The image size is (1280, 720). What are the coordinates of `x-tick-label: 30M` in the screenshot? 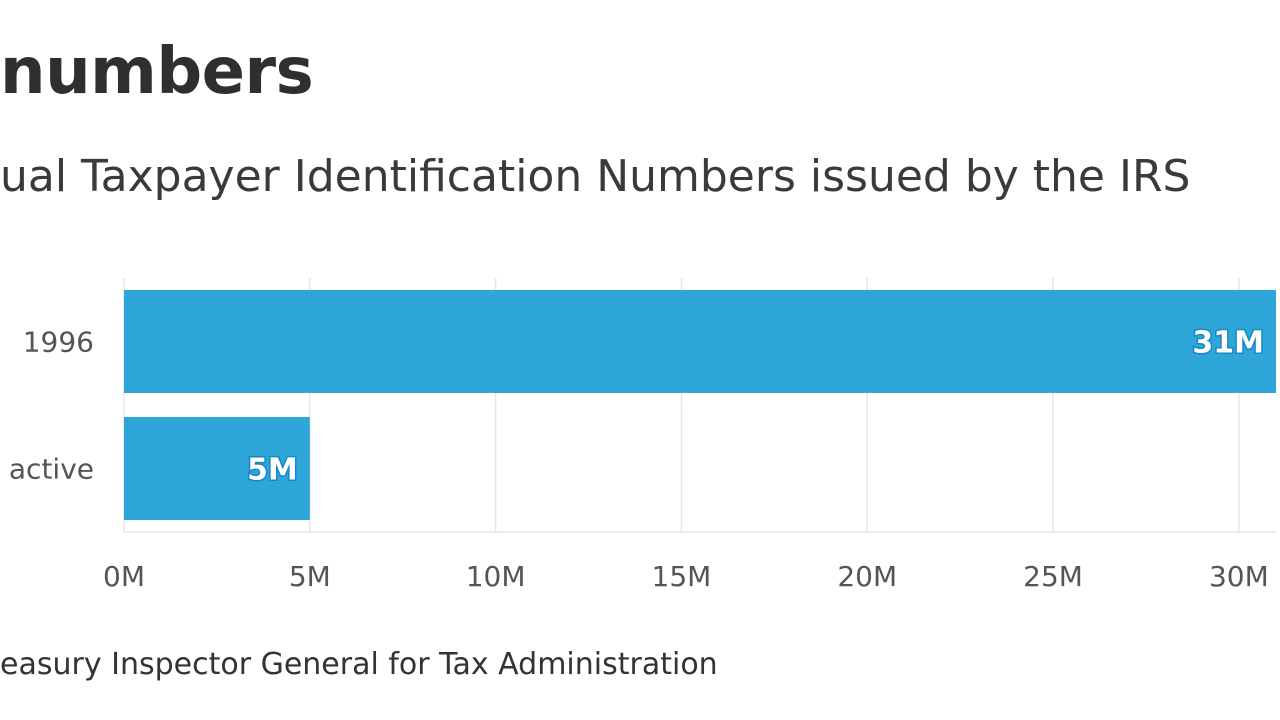 It's located at (1239, 576).